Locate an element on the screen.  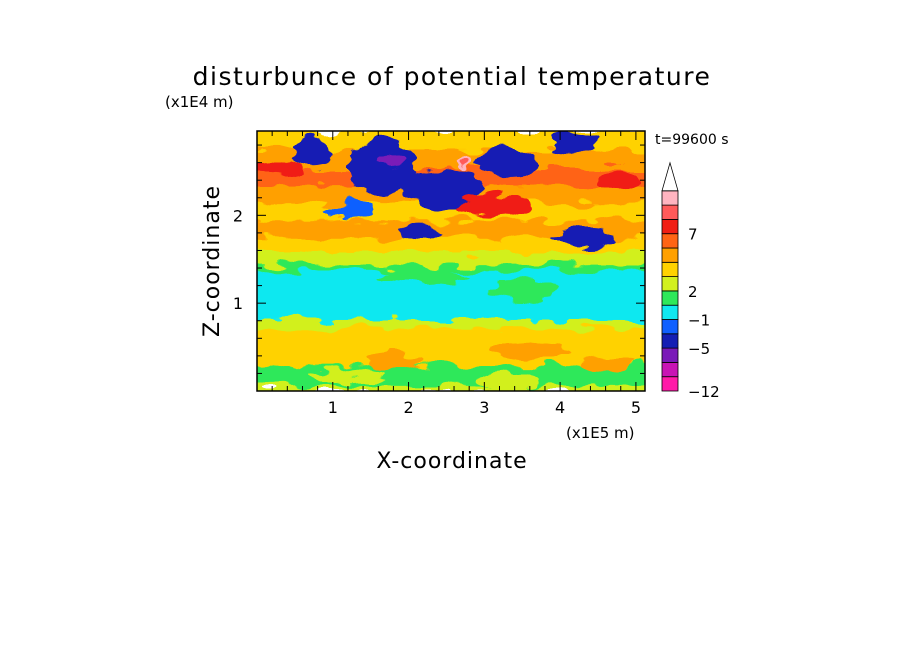
y-scale-label: (x1E4 m) is located at coordinates (199, 102).